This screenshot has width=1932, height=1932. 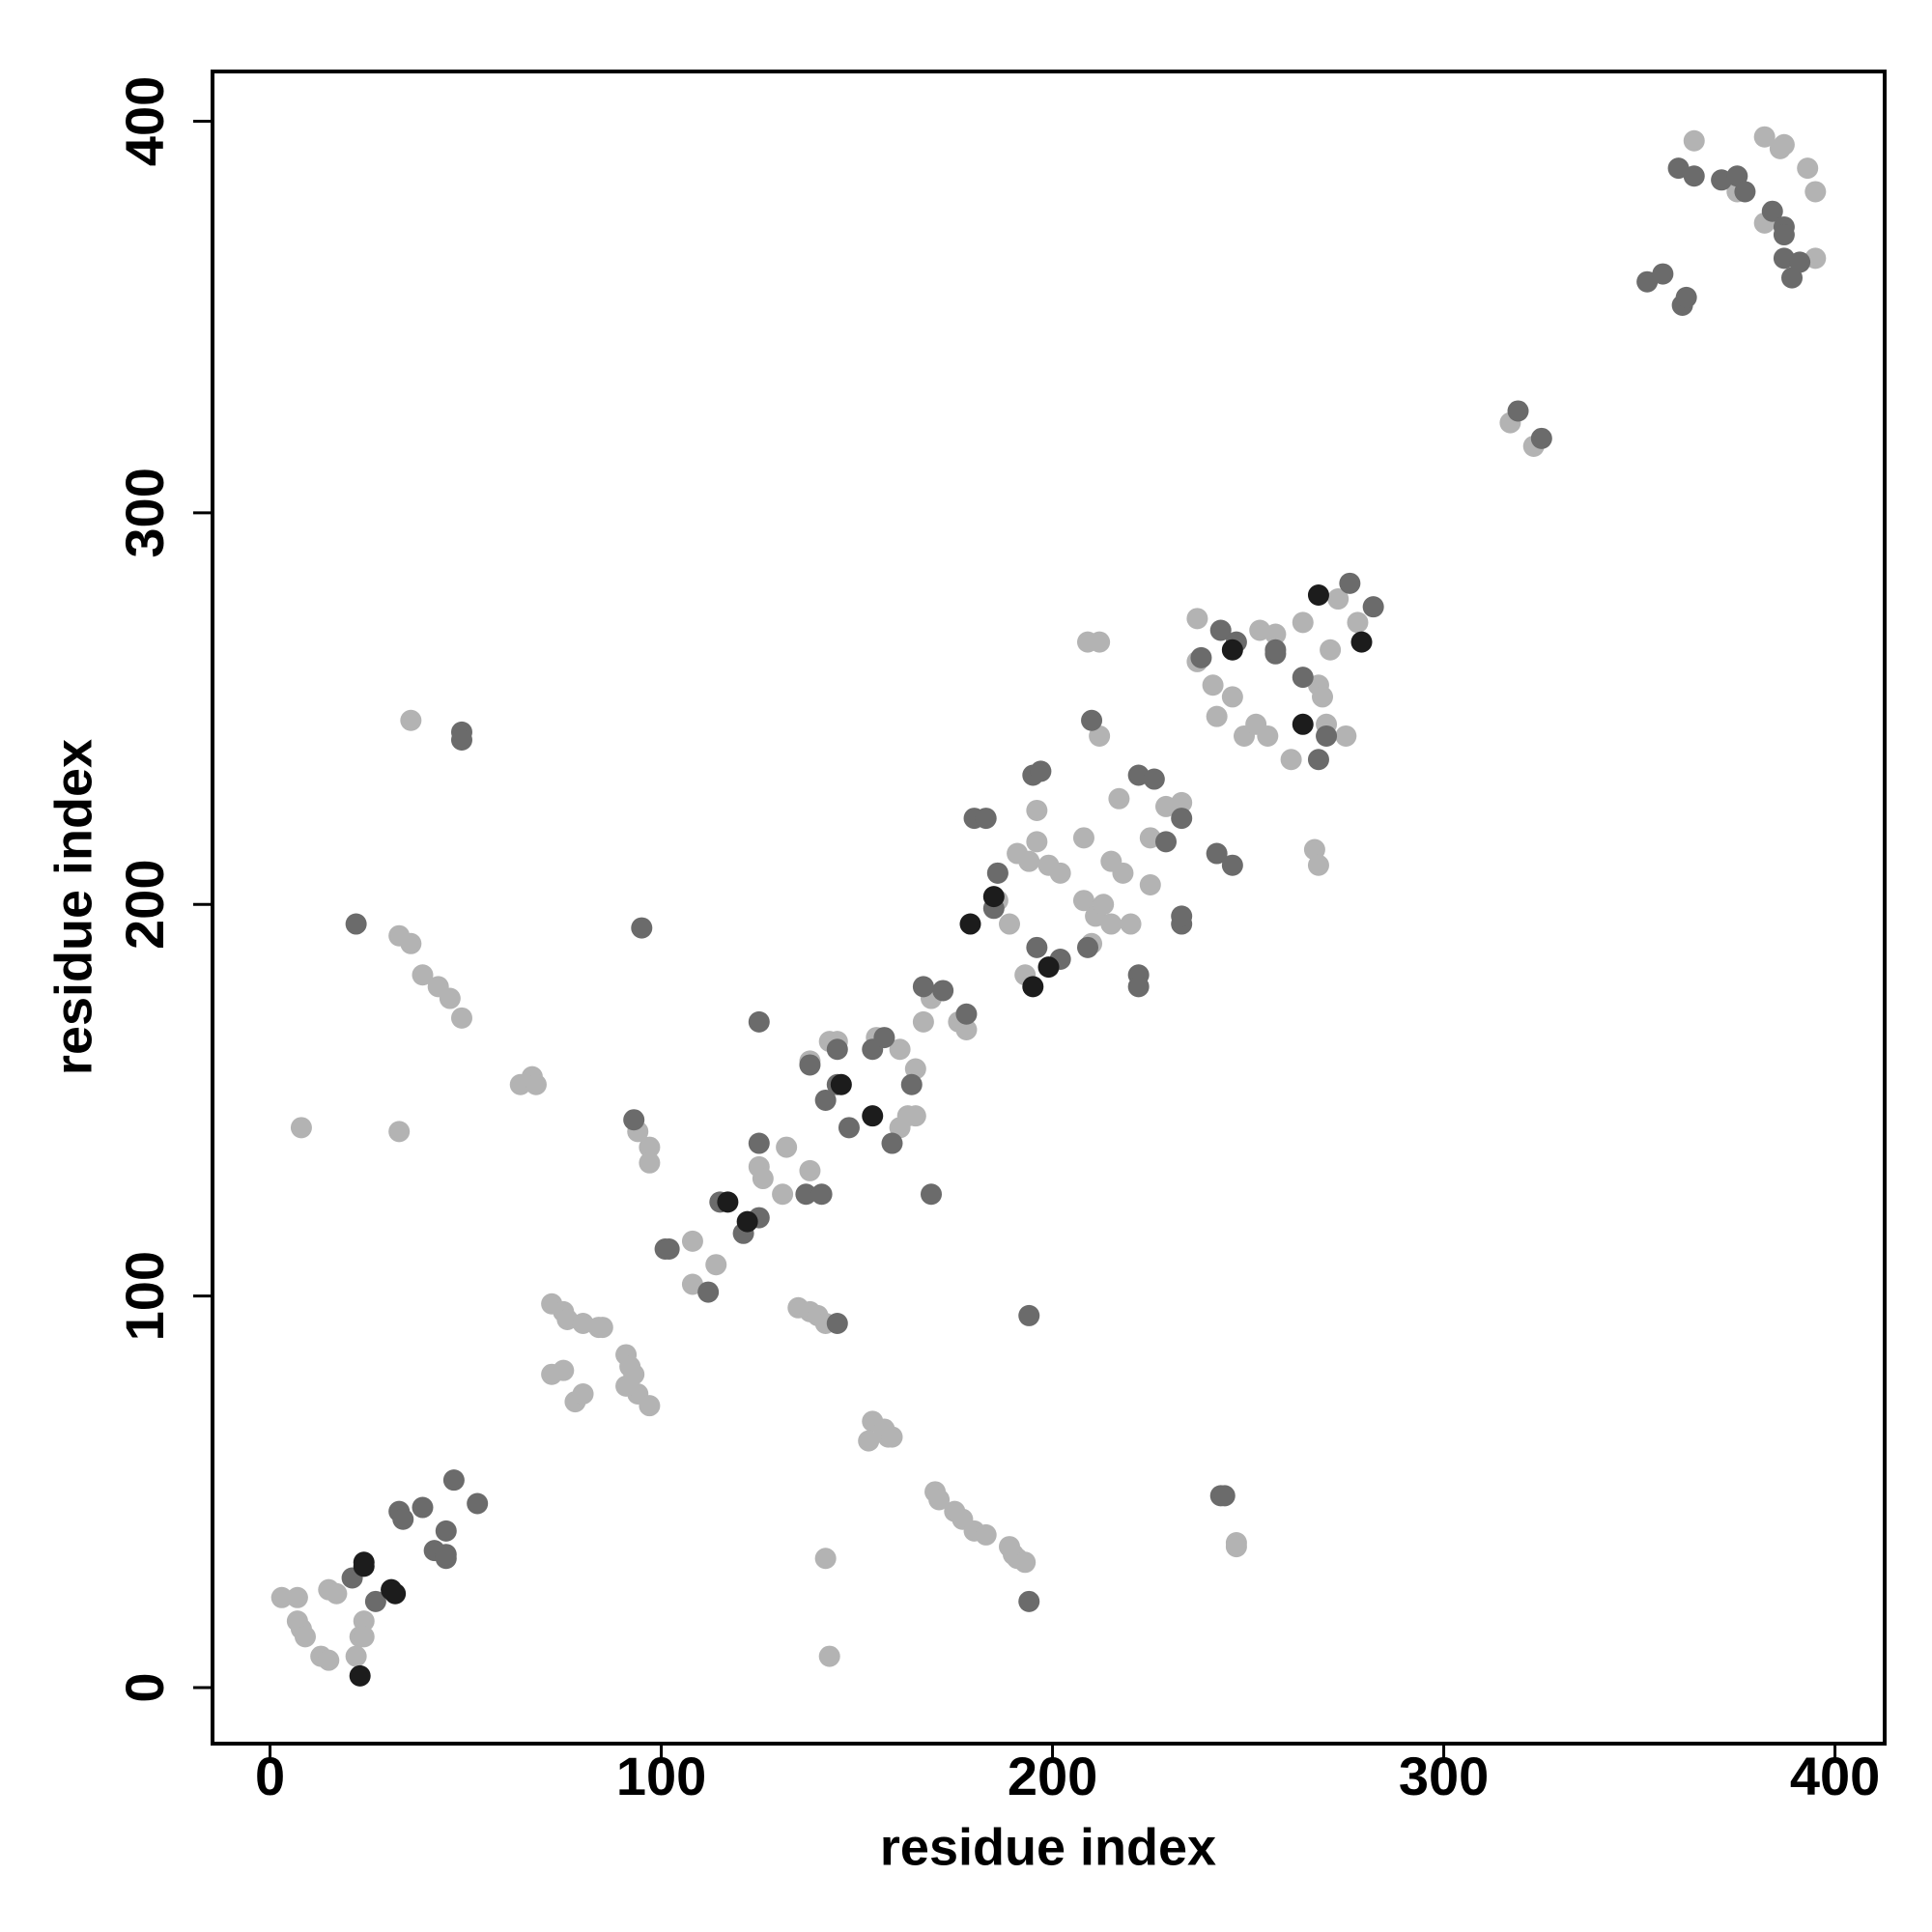 I want to click on x-axis-title: residue index, so click(x=1048, y=1847).